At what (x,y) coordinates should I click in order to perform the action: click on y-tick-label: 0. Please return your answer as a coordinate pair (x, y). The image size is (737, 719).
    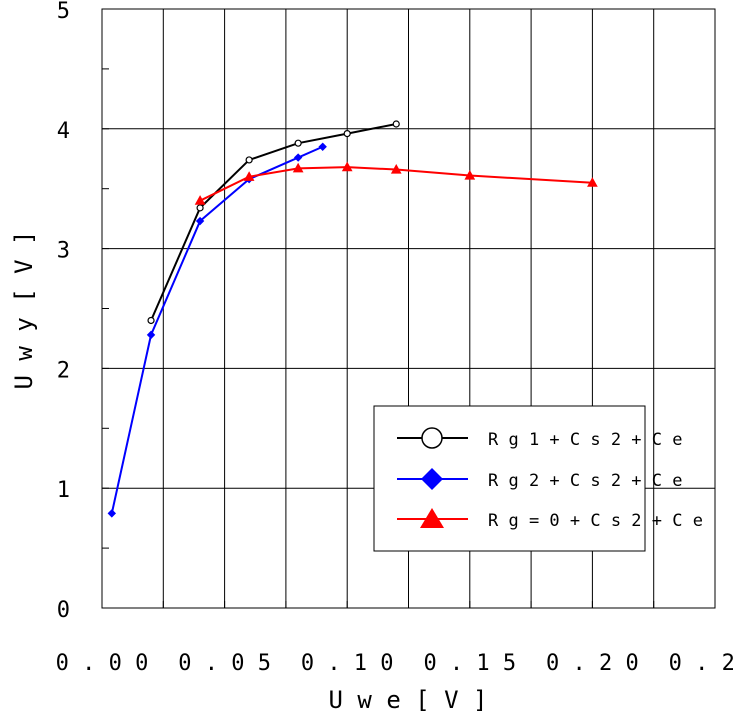
    Looking at the image, I should click on (63, 610).